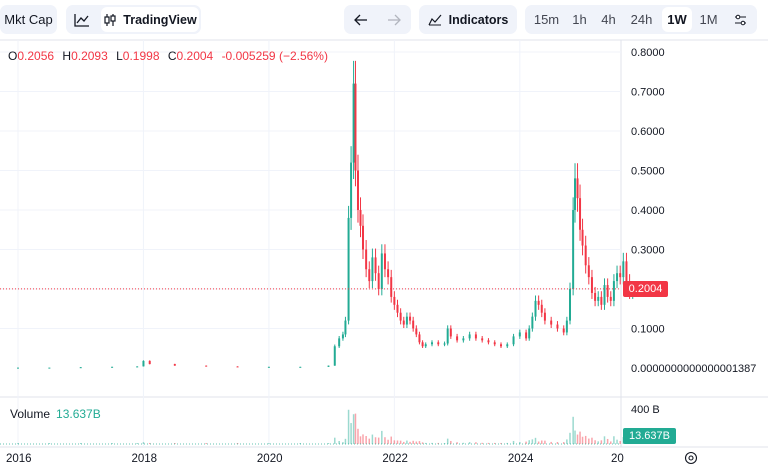  What do you see at coordinates (579, 19) in the screenshot?
I see `timeframe-1h: 1h` at bounding box center [579, 19].